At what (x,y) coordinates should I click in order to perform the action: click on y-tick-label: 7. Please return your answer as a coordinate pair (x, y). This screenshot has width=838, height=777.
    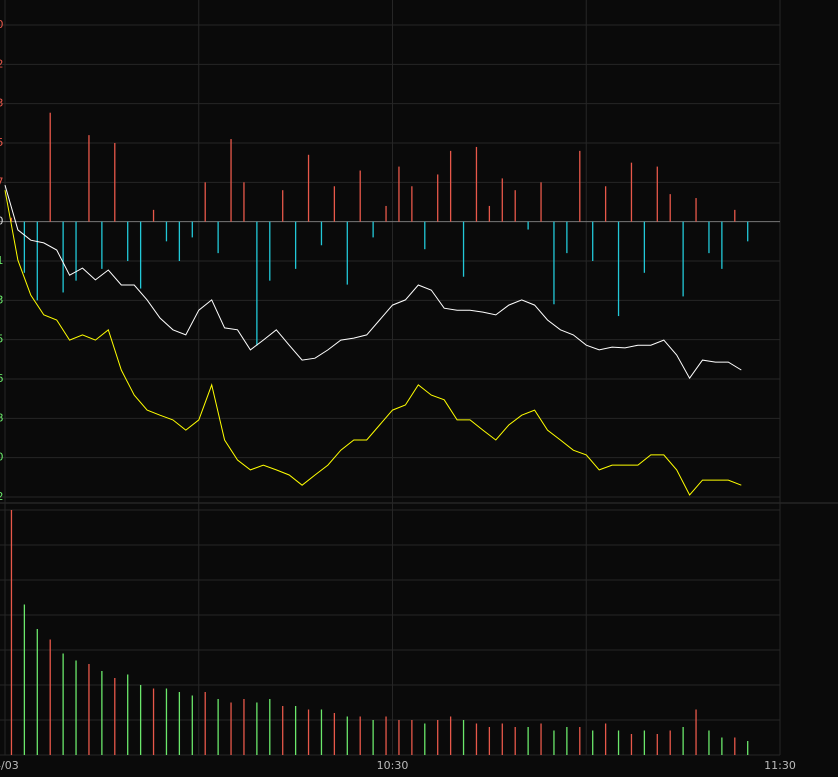
    Looking at the image, I should click on (2, 181).